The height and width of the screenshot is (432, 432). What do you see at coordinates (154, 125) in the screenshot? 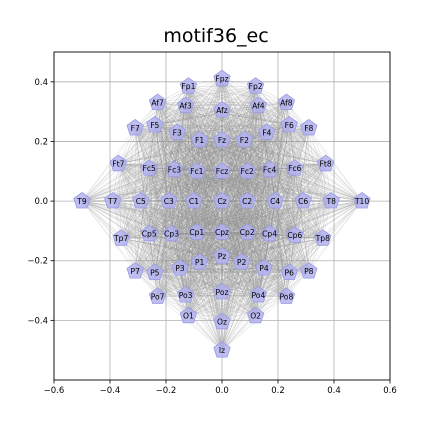
I see `node-label: F5` at bounding box center [154, 125].